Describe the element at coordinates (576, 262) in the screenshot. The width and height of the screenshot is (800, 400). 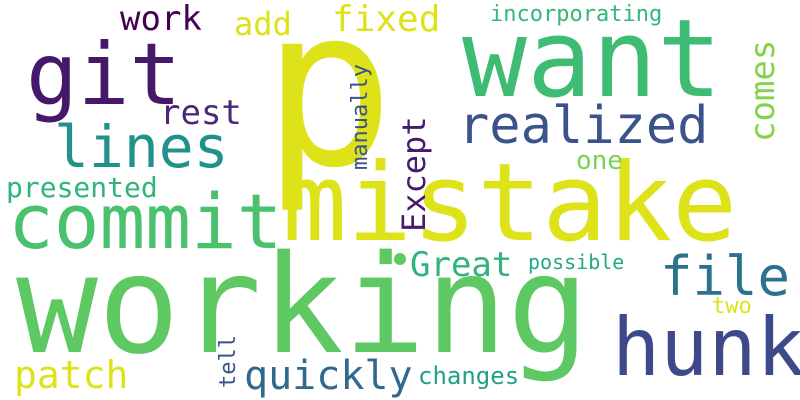
I see `word-possible: possible` at that location.